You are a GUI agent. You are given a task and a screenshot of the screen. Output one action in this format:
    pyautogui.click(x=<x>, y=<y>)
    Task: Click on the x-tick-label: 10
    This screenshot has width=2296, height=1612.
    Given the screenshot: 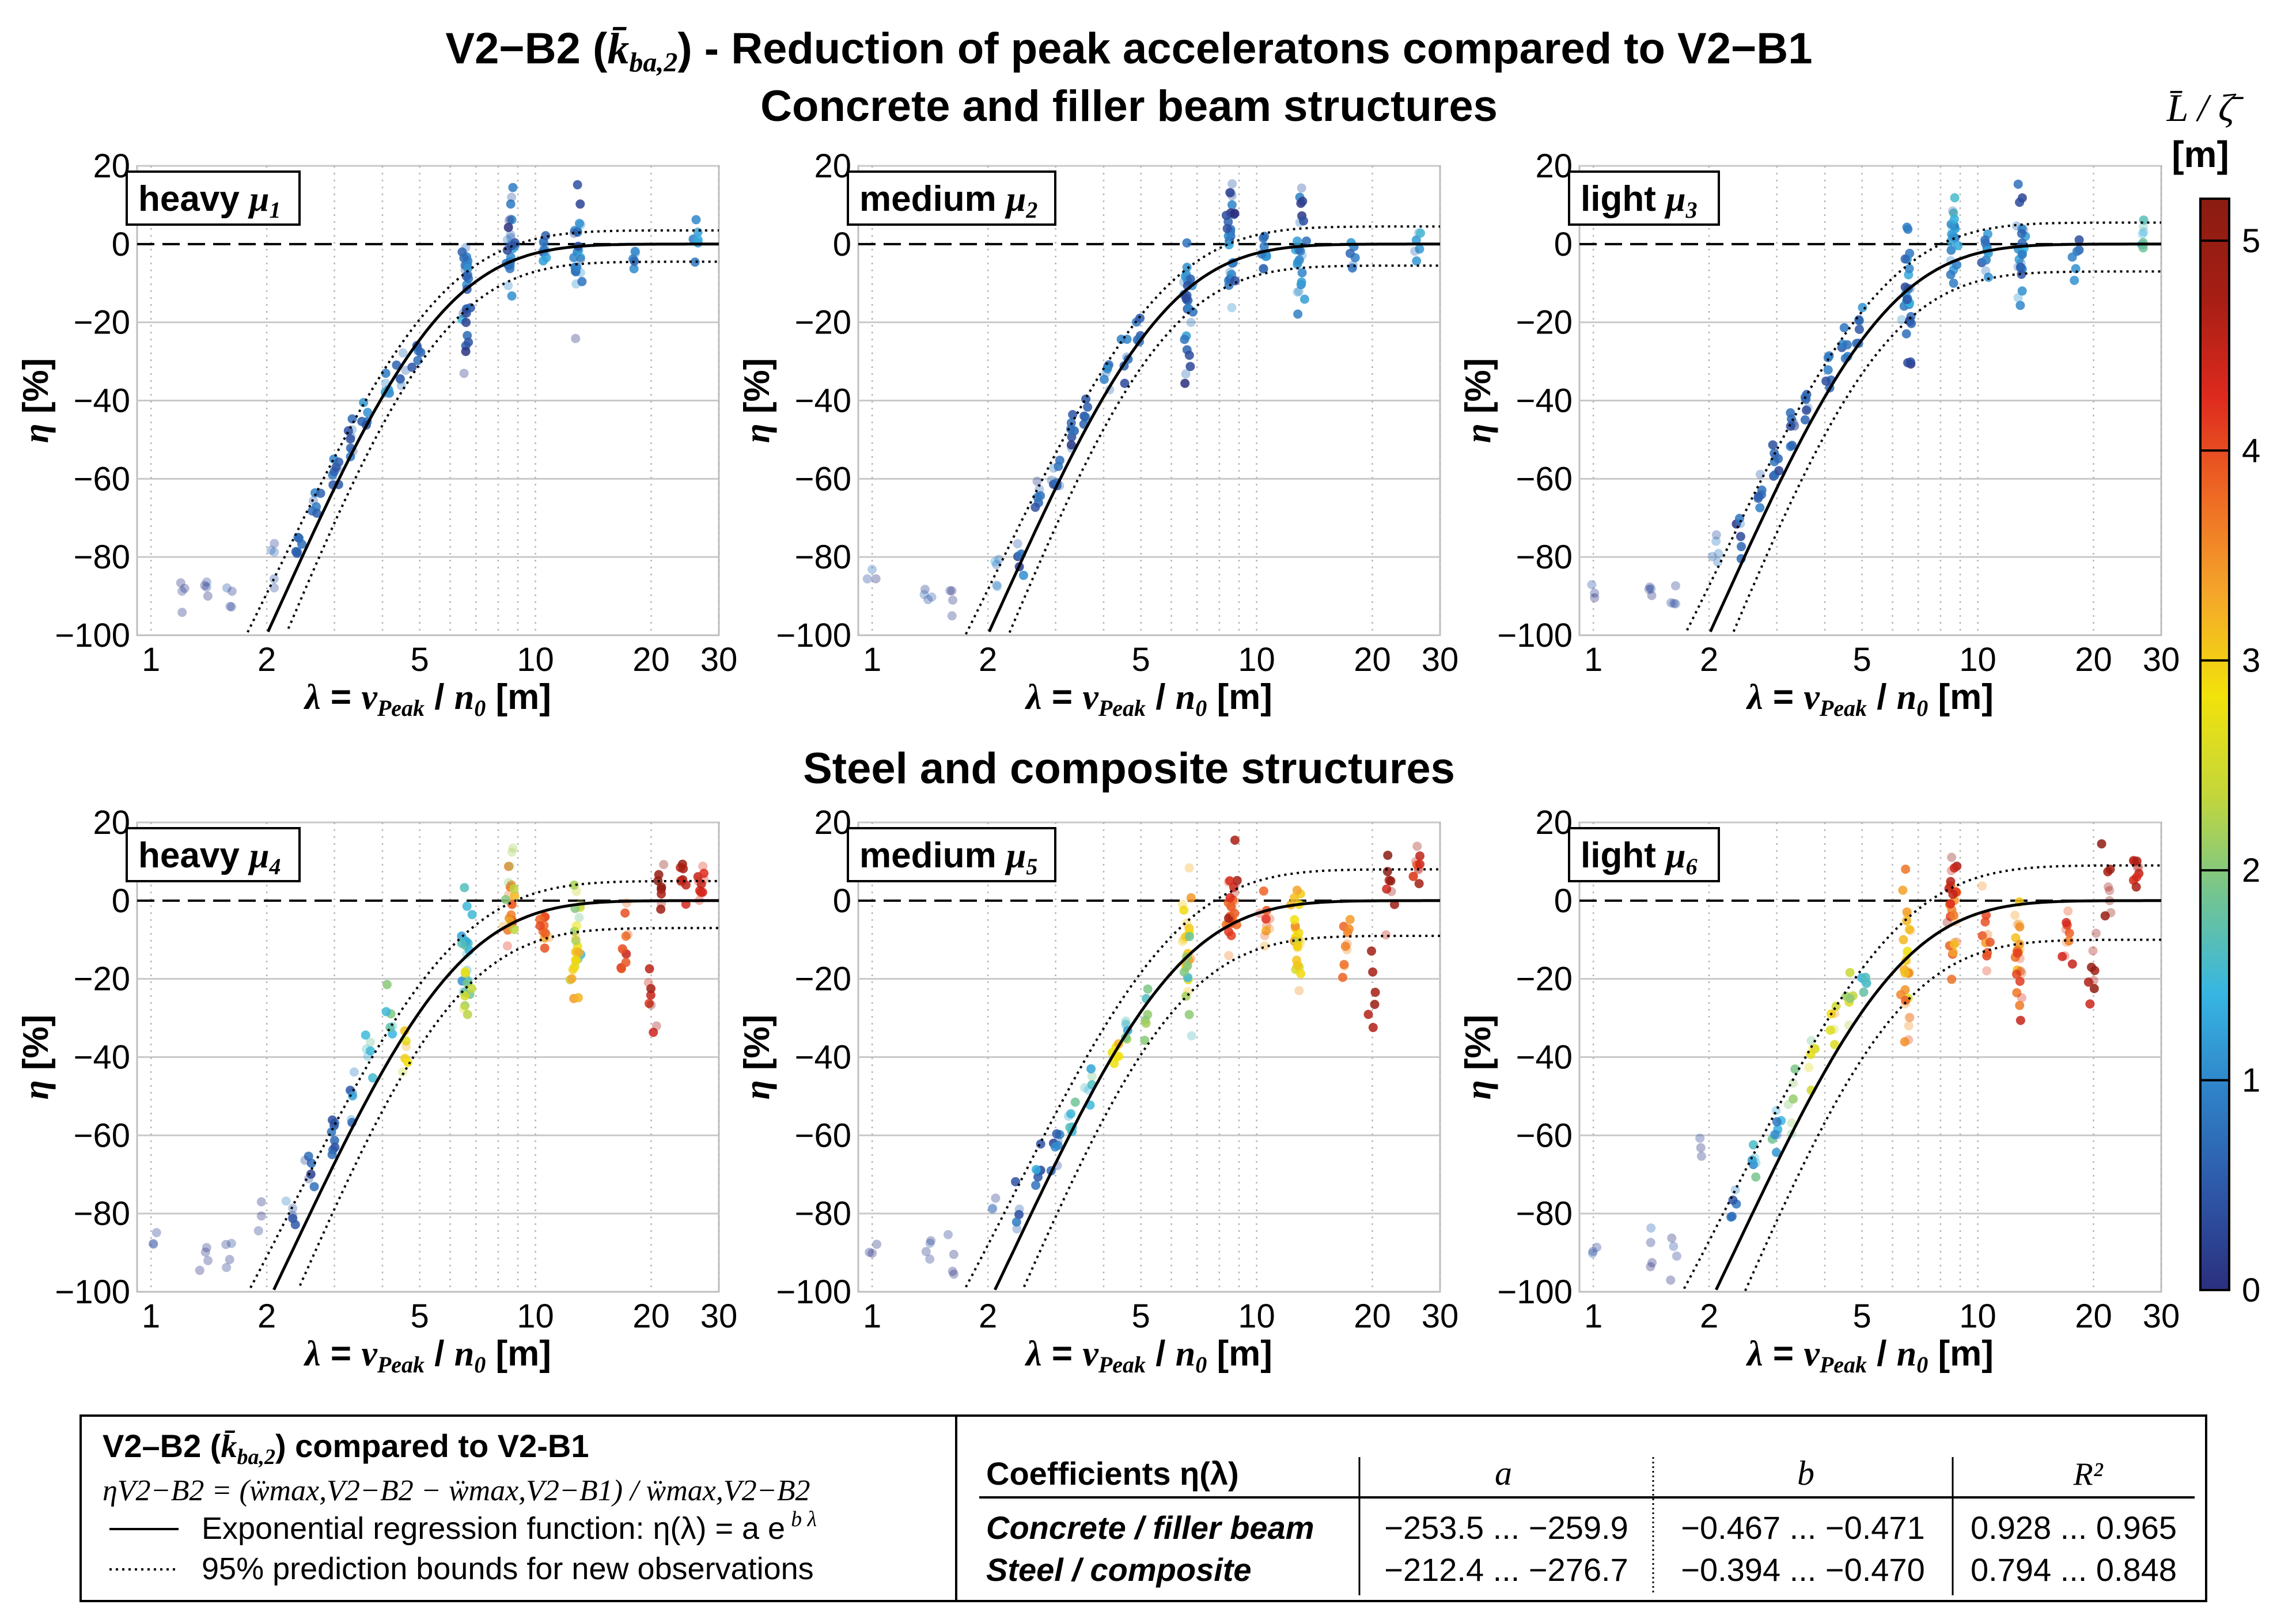 What is the action you would take?
    pyautogui.click(x=1256, y=1316)
    